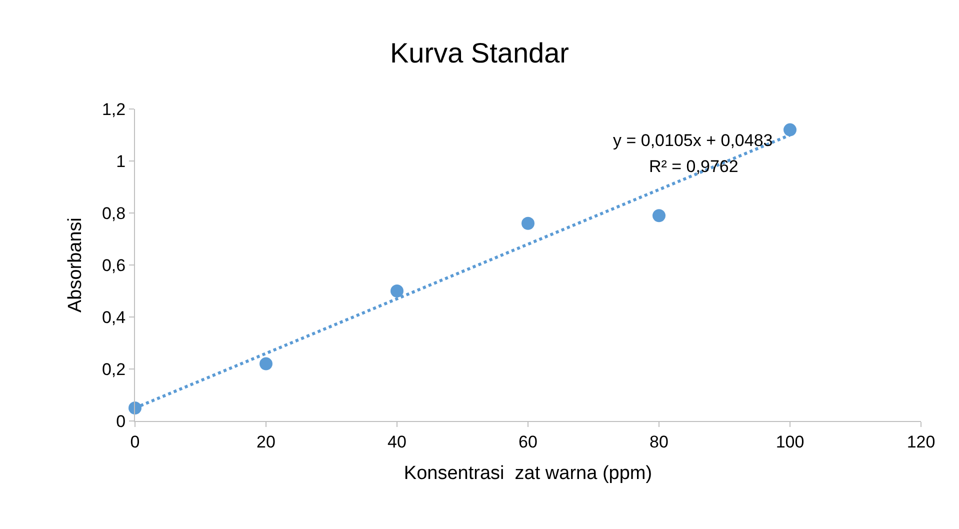 This screenshot has width=959, height=529. What do you see at coordinates (693, 140) in the screenshot?
I see `annotation: y = 0,0105x + 0,0483` at bounding box center [693, 140].